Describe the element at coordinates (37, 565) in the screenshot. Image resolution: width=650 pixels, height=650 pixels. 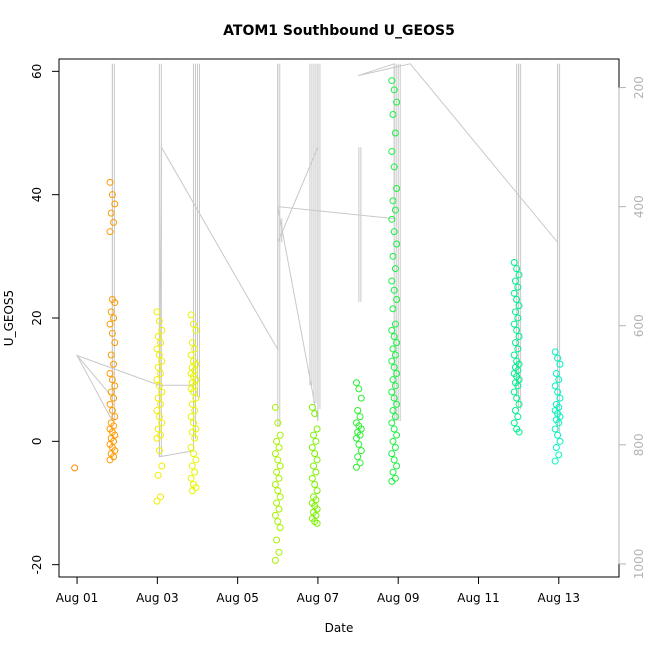
I see `y-tick-label: -20` at that location.